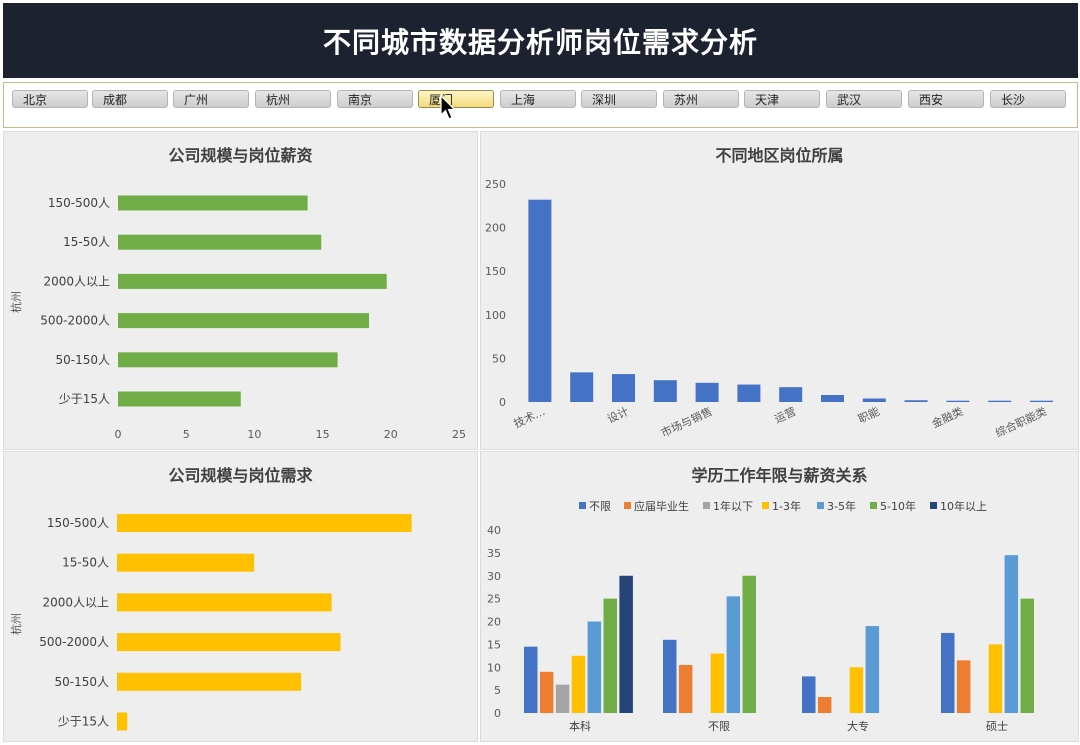 This screenshot has width=1080, height=745. I want to click on city-slicer: 北京成都广州杭州南京厦门上海深圳苏州天津武汉西安长沙, so click(540, 105).